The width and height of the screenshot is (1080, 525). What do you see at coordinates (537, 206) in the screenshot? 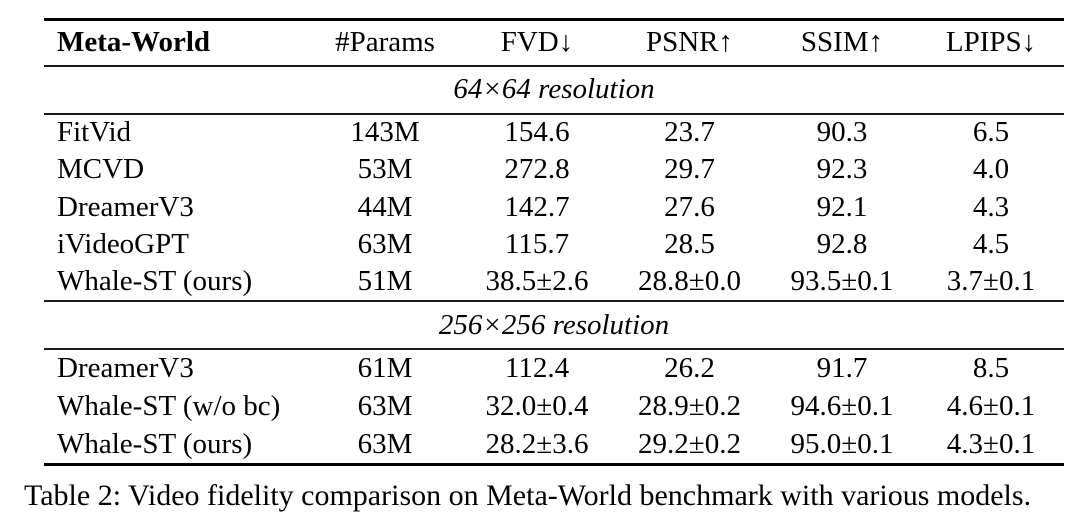
I see `cell-fvd: 142.7` at bounding box center [537, 206].